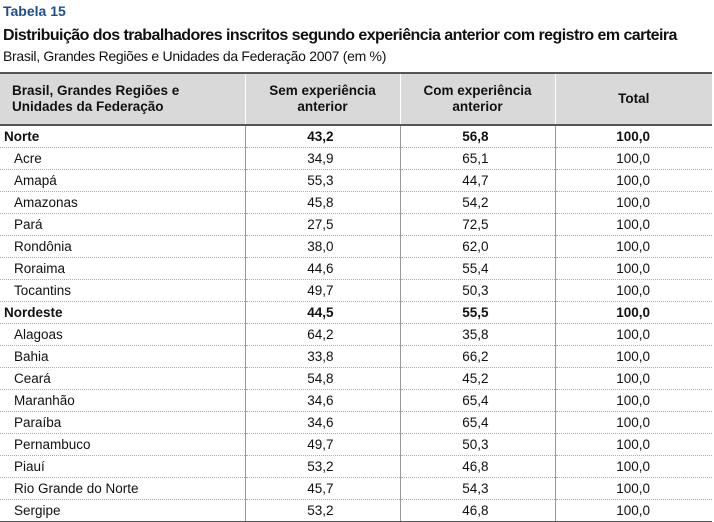 The width and height of the screenshot is (714, 522). I want to click on state-row: Pernambuco 49,7 50,3 100,0, so click(356, 444).